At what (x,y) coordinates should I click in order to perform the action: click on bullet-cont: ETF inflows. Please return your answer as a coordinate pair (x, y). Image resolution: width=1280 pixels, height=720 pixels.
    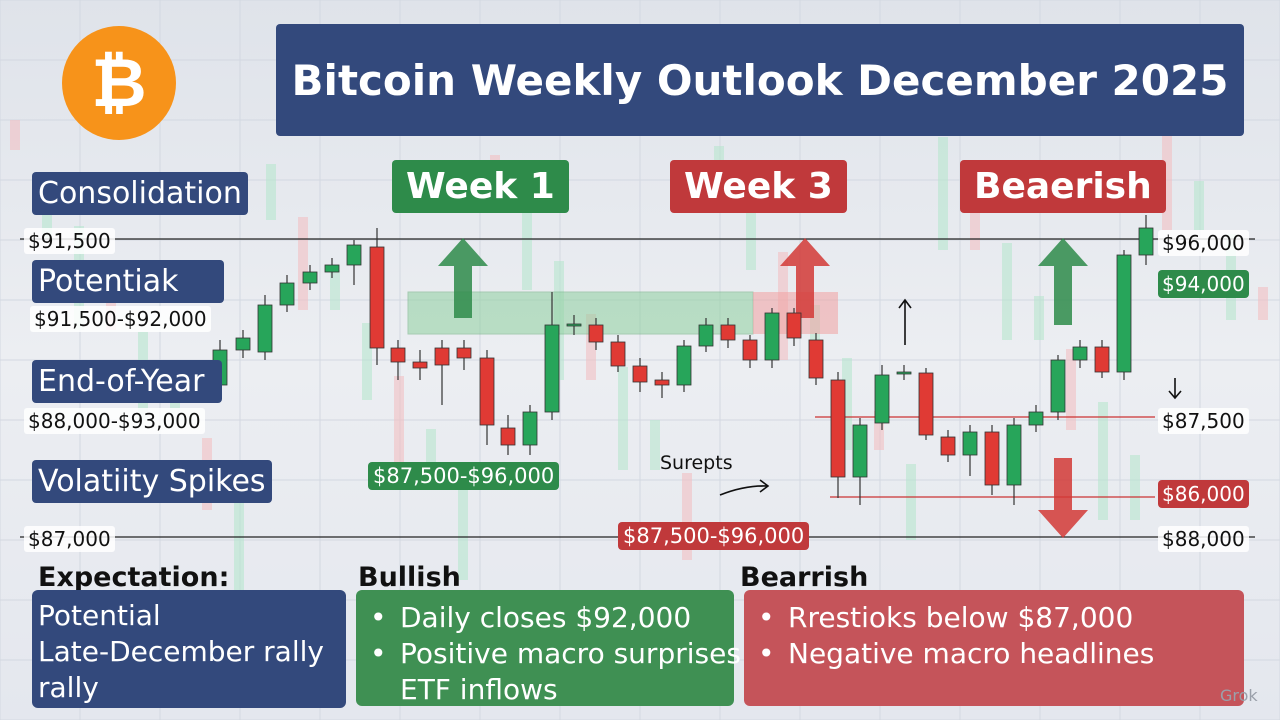
    Looking at the image, I should click on (479, 689).